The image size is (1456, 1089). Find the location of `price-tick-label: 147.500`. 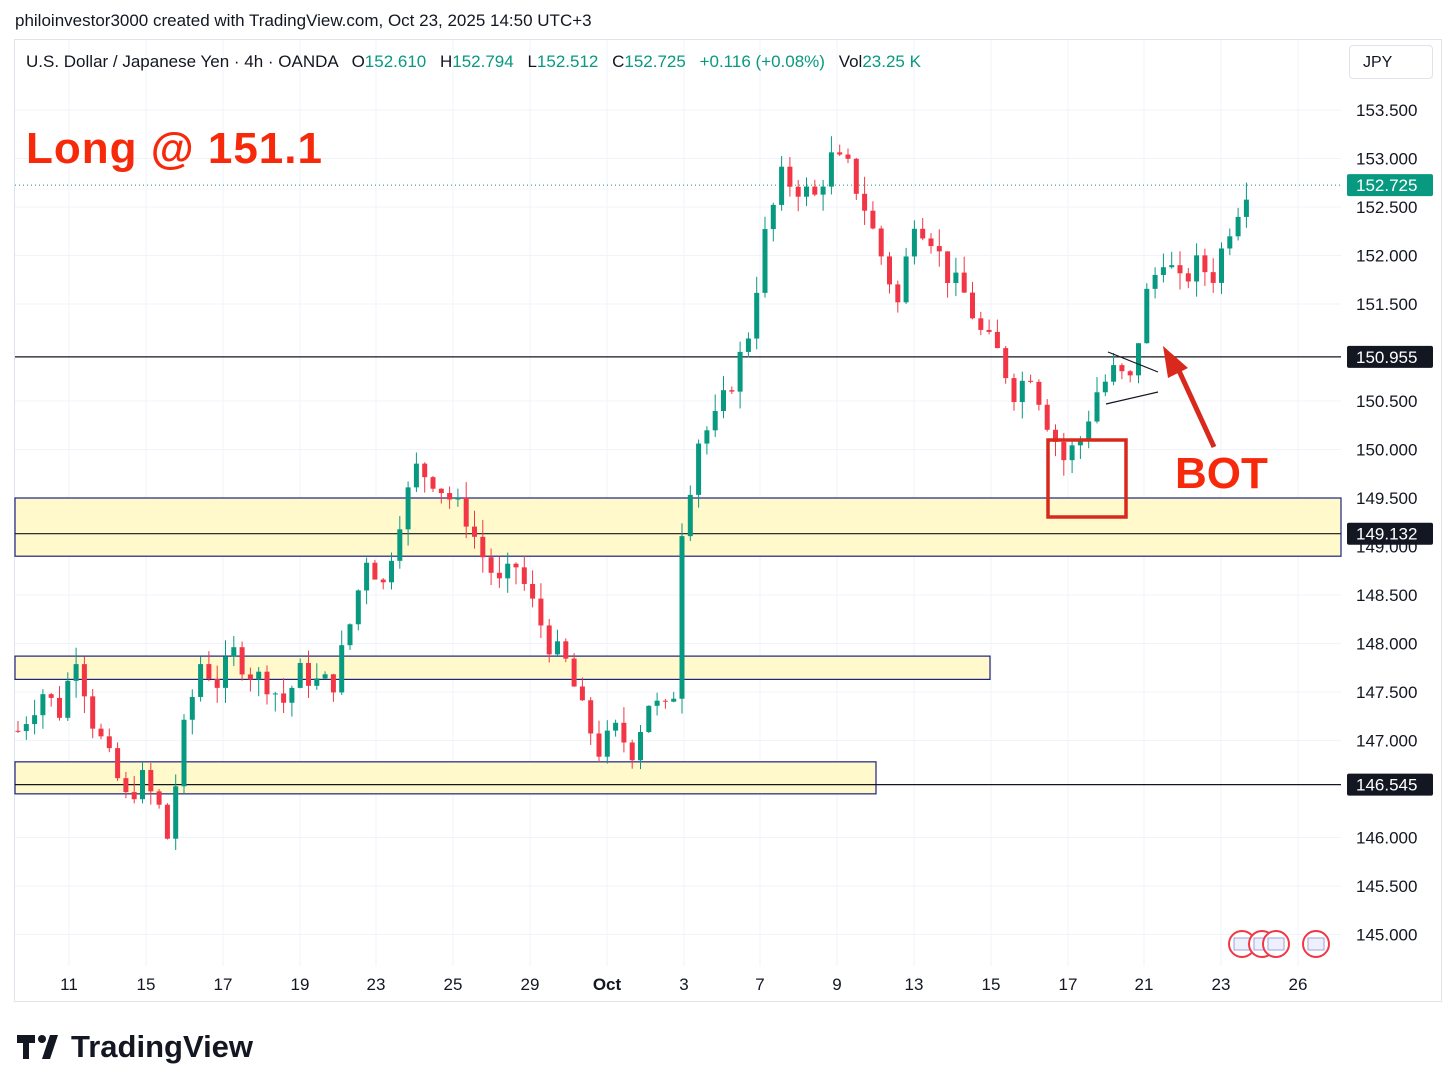

price-tick-label: 147.500 is located at coordinates (1386, 692).